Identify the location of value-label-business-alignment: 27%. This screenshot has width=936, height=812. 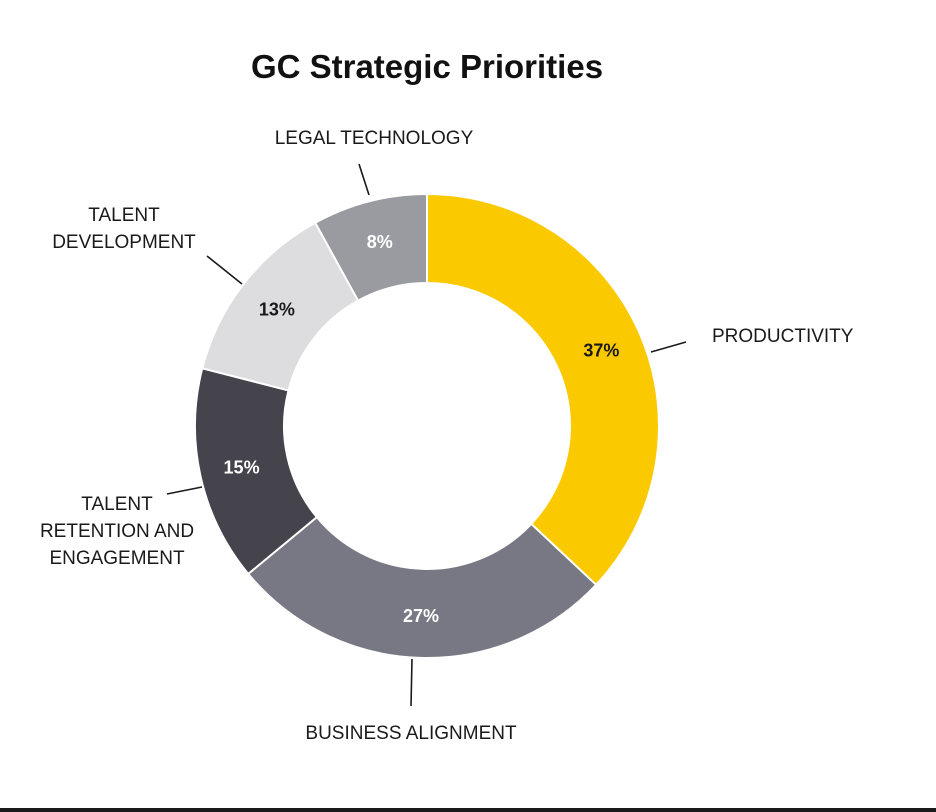
(421, 616).